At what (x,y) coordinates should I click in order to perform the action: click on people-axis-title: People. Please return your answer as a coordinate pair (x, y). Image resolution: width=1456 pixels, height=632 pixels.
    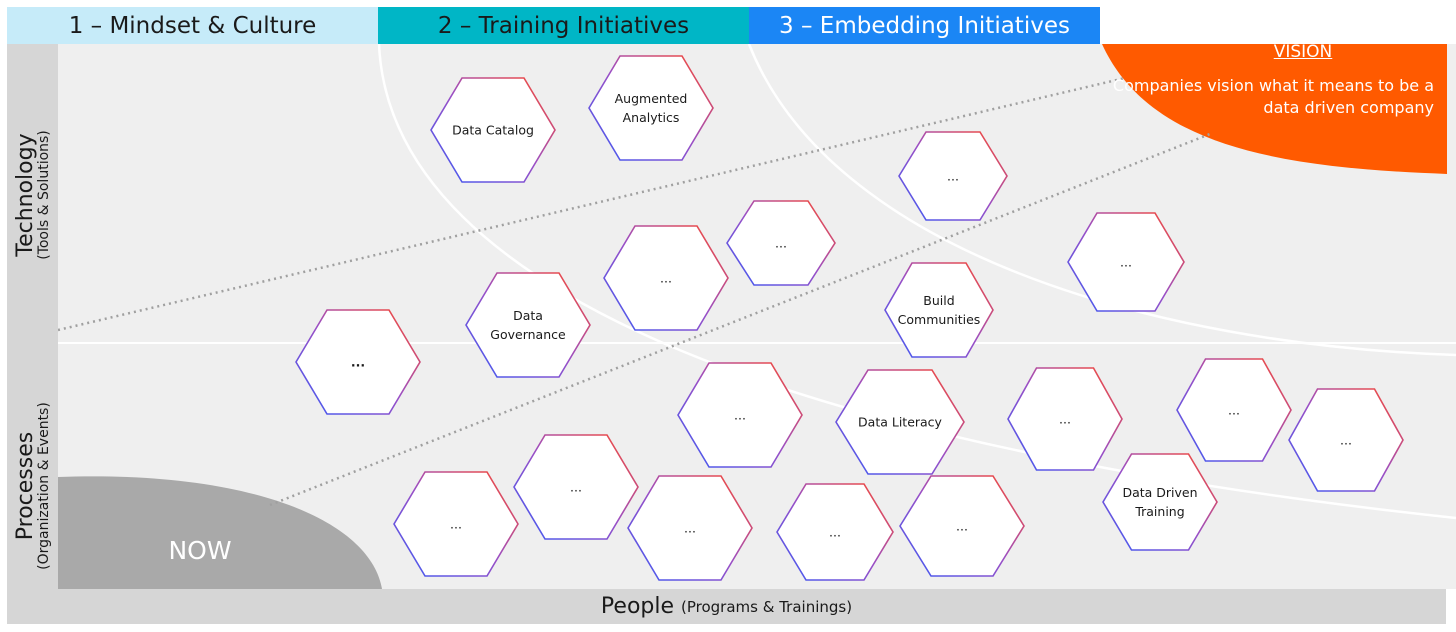
    Looking at the image, I should click on (637, 606).